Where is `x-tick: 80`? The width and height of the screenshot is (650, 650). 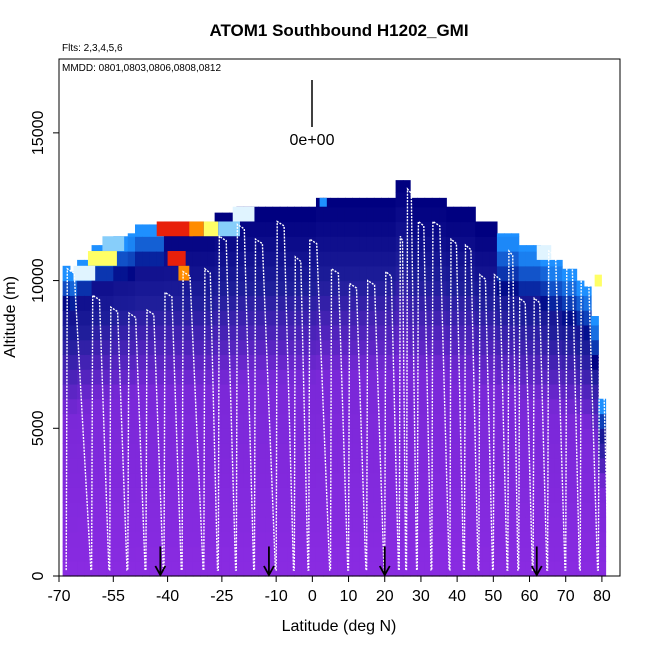 x-tick: 80 is located at coordinates (602, 590).